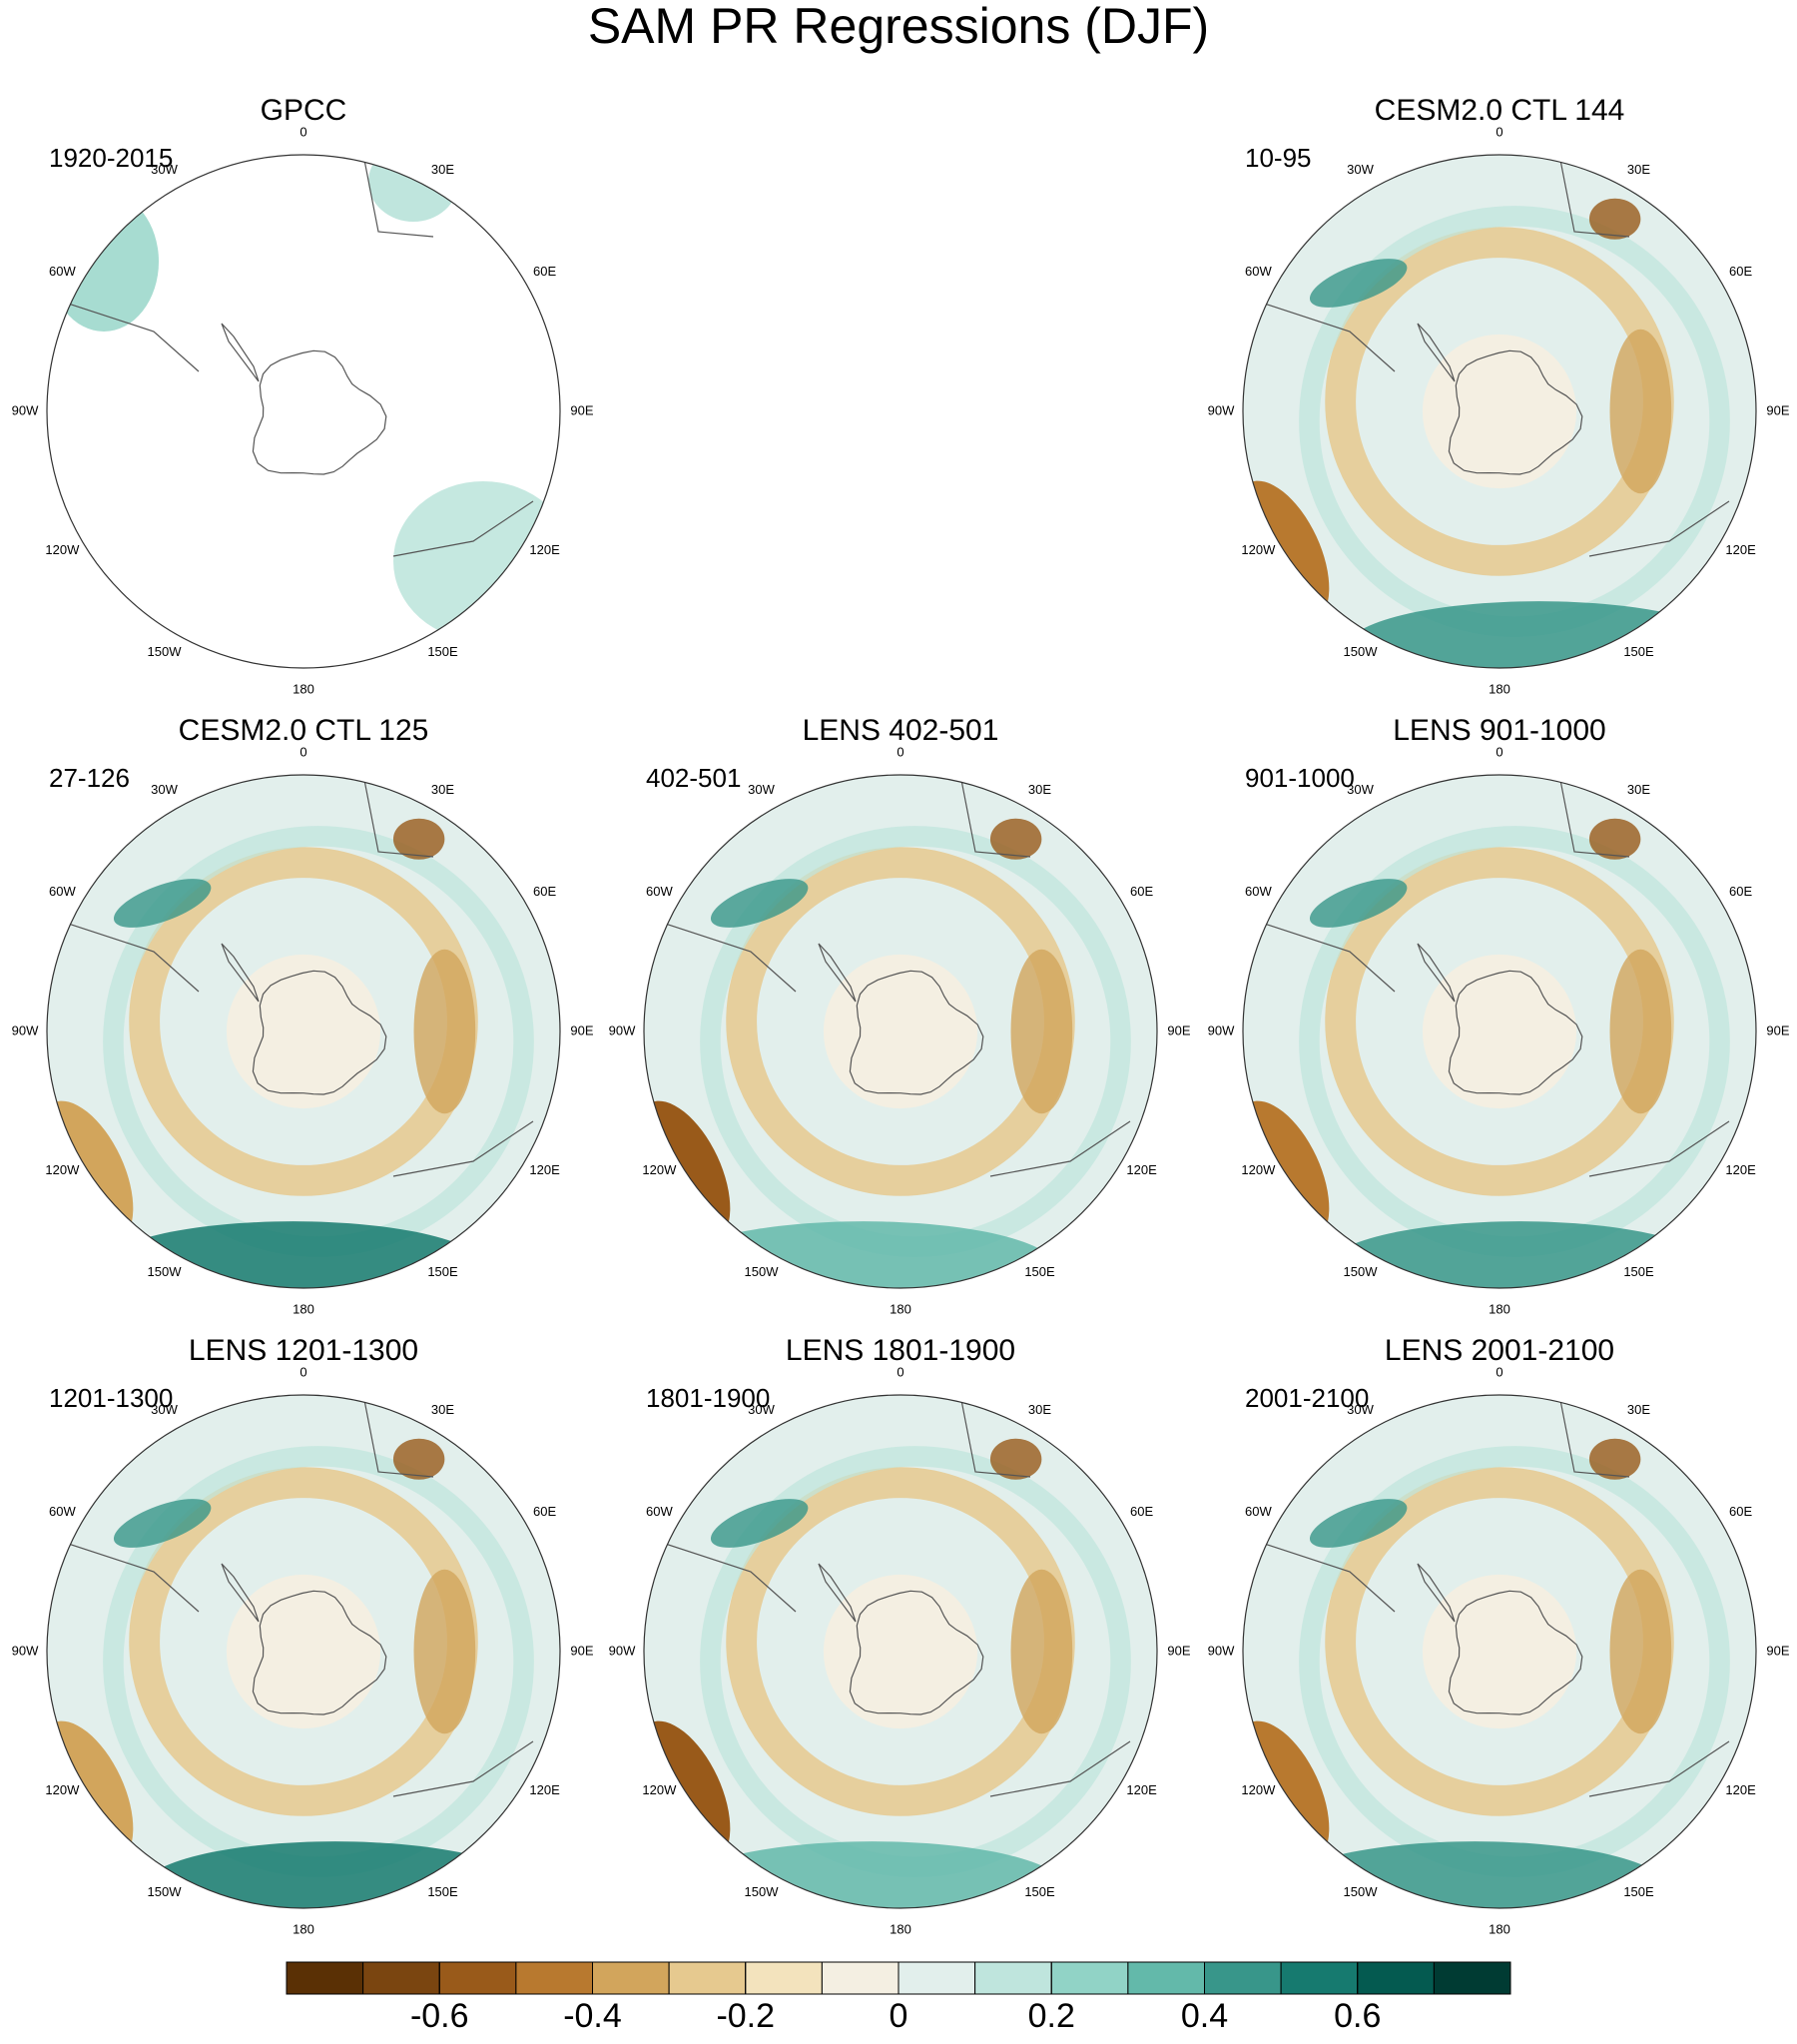 Image resolution: width=1797 pixels, height=2044 pixels. What do you see at coordinates (1204, 2016) in the screenshot?
I see `colorbar-tick-label: 0.4` at bounding box center [1204, 2016].